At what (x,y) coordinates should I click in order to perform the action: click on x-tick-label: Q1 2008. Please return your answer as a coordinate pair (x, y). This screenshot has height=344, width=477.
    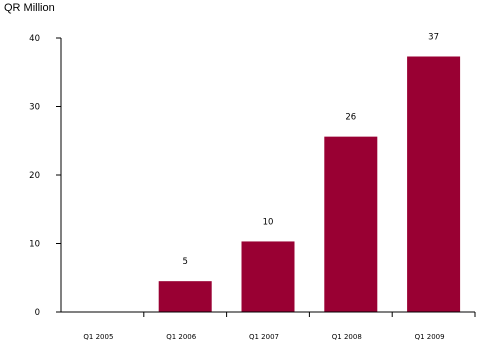
    Looking at the image, I should click on (347, 337).